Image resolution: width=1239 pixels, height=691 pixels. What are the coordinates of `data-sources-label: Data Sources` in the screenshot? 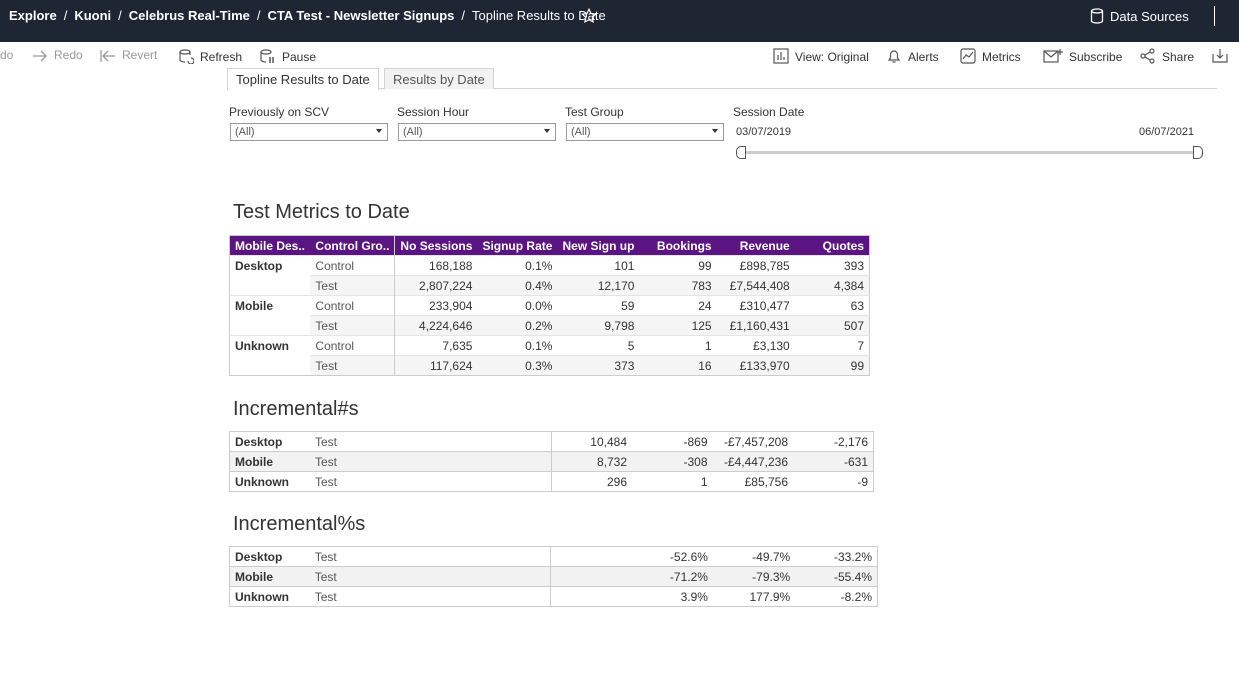 It's located at (1149, 16).